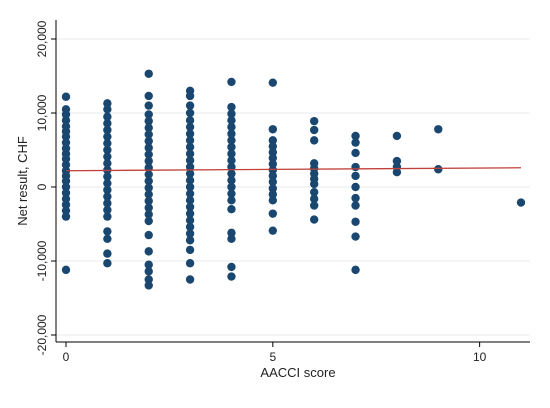 This screenshot has height=408, width=550. What do you see at coordinates (293, 169) in the screenshot?
I see `fit-line` at bounding box center [293, 169].